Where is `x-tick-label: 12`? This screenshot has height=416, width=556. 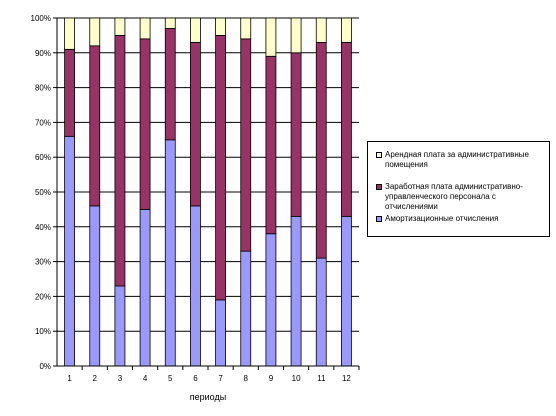 x-tick-label: 12 is located at coordinates (346, 378).